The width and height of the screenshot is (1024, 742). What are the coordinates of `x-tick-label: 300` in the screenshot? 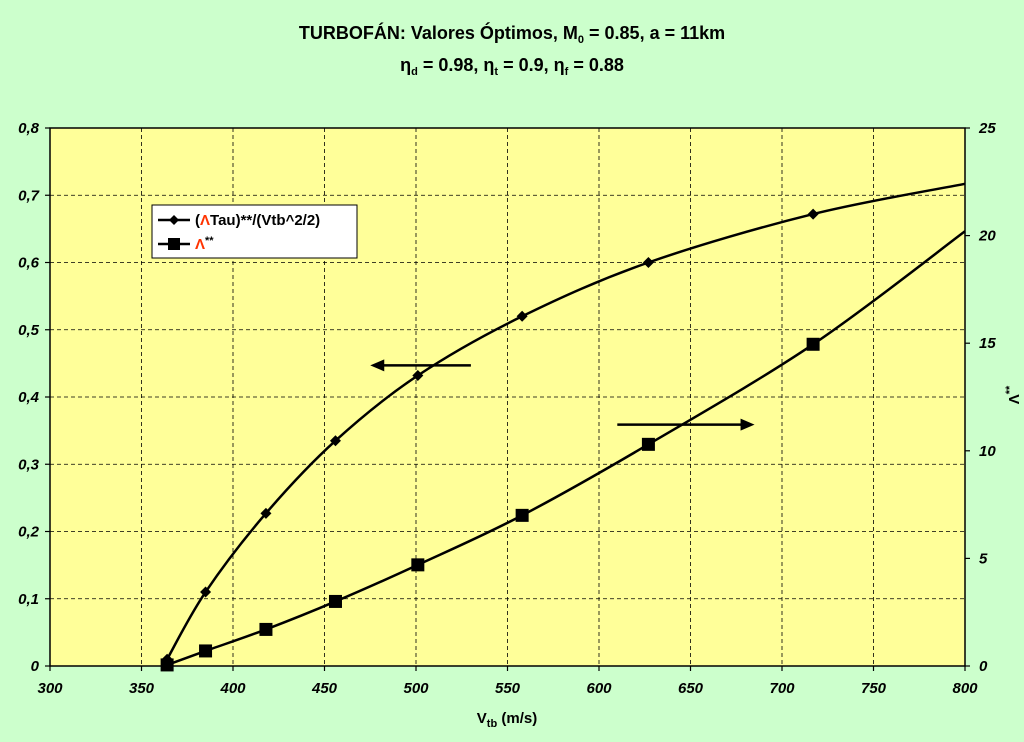 It's located at (50, 688).